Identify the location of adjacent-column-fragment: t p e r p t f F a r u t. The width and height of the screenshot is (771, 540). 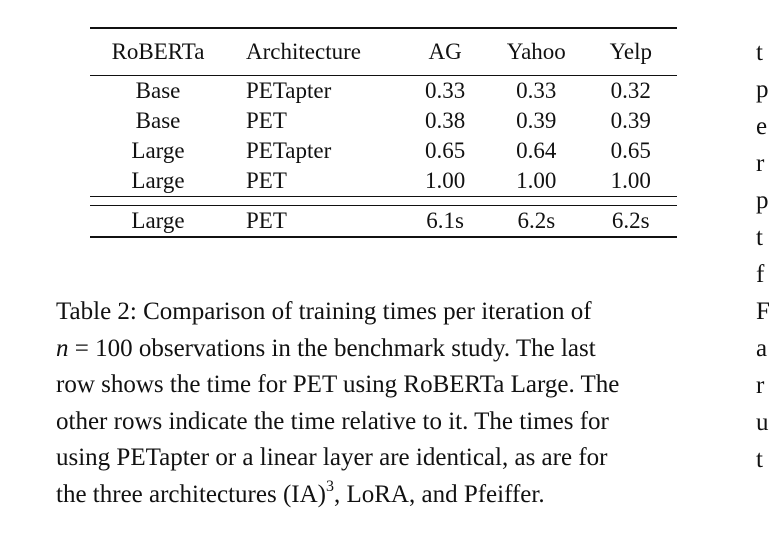
(763, 256).